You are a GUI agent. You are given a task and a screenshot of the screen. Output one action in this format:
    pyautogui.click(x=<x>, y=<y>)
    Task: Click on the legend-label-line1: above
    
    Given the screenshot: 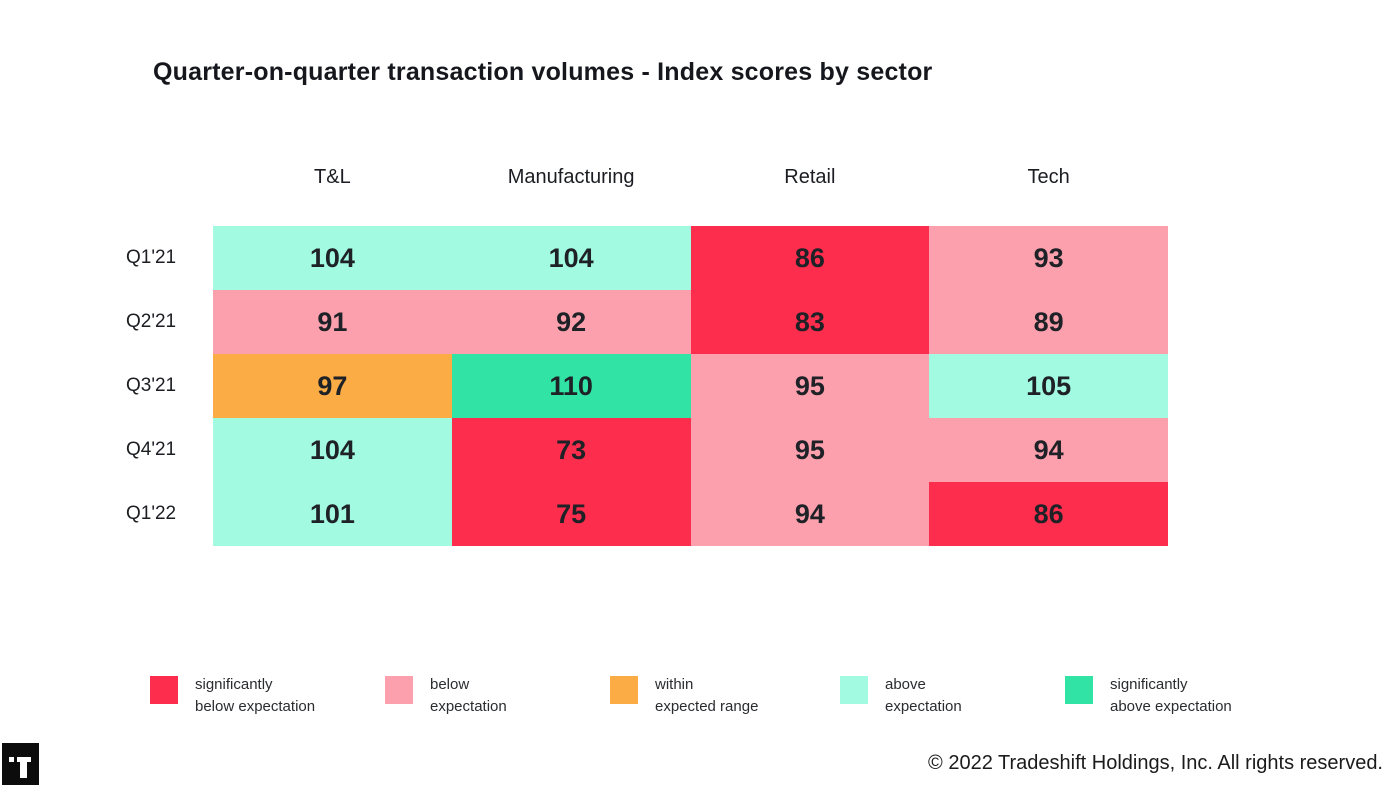 What is the action you would take?
    pyautogui.click(x=905, y=684)
    